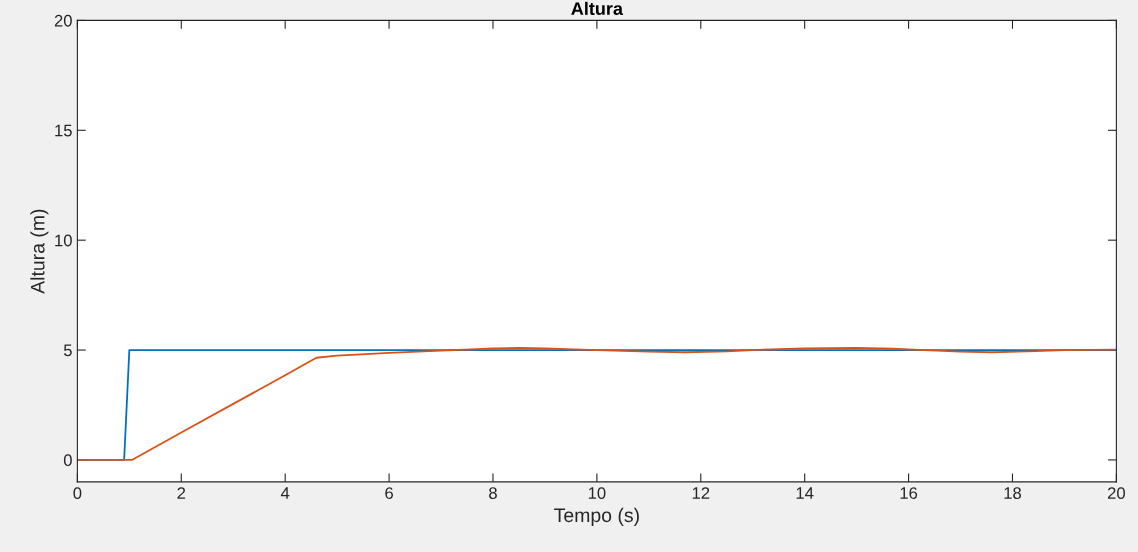 Image resolution: width=1138 pixels, height=552 pixels. I want to click on x-tick-label: 12, so click(701, 493).